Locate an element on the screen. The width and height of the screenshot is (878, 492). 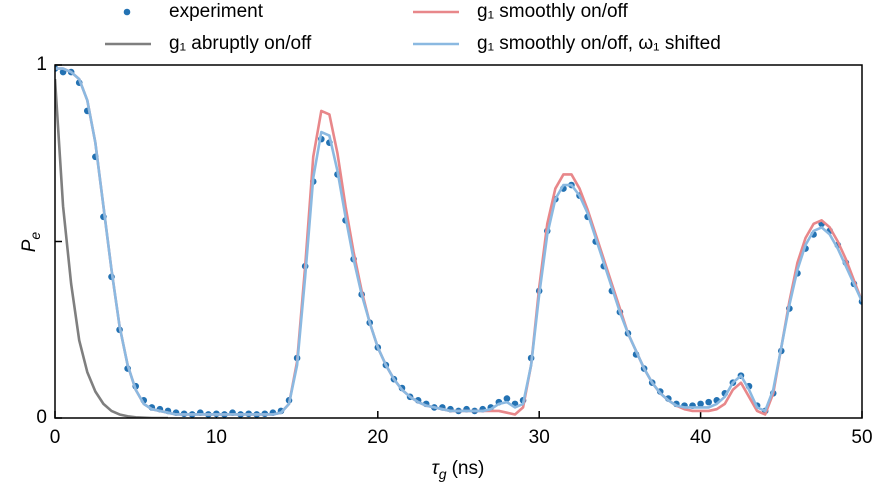
x-axis-label: τg (ns) is located at coordinates (458, 470).